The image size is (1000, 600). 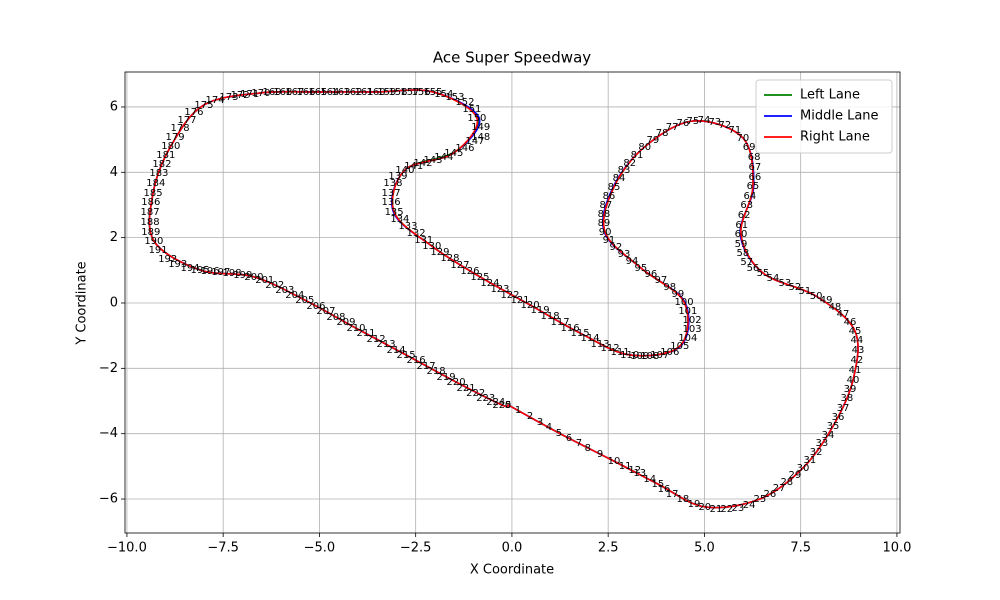 I want to click on waypoint-label: 73, so click(x=714, y=122).